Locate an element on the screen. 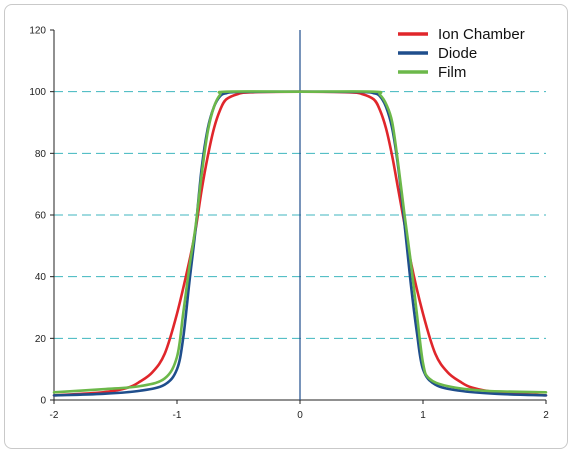 Image resolution: width=574 pixels, height=455 pixels. x-tick-label: -2 is located at coordinates (54, 415).